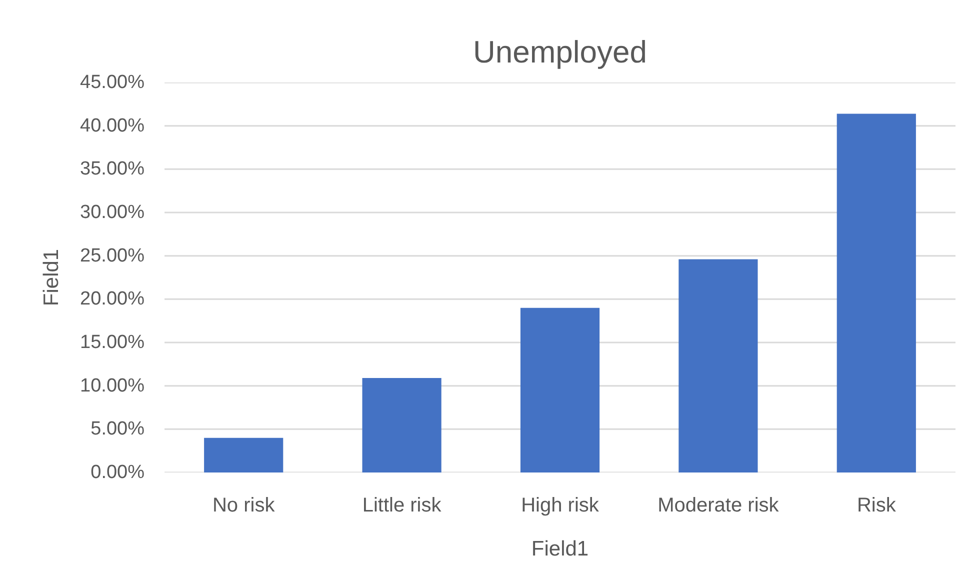 This screenshot has width=969, height=578. Describe the element at coordinates (112, 169) in the screenshot. I see `y-tick-label: 35.00%` at that location.